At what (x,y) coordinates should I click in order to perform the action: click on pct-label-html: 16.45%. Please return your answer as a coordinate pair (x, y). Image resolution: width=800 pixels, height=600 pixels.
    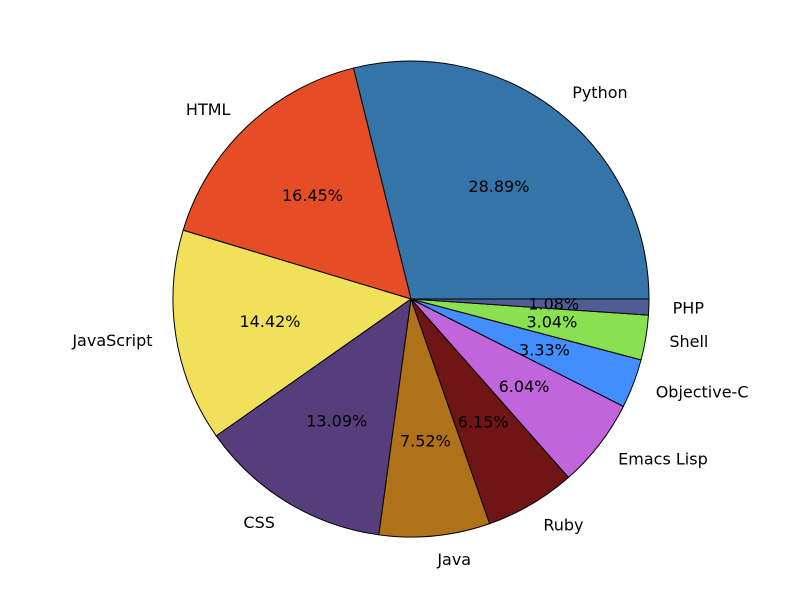
    Looking at the image, I should click on (312, 195).